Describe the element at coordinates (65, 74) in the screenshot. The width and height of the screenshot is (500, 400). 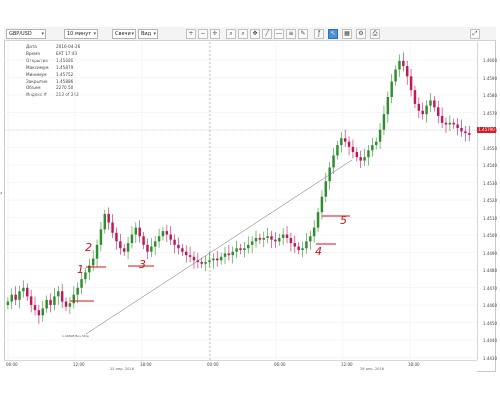
I see `info-value: 1.45752` at that location.